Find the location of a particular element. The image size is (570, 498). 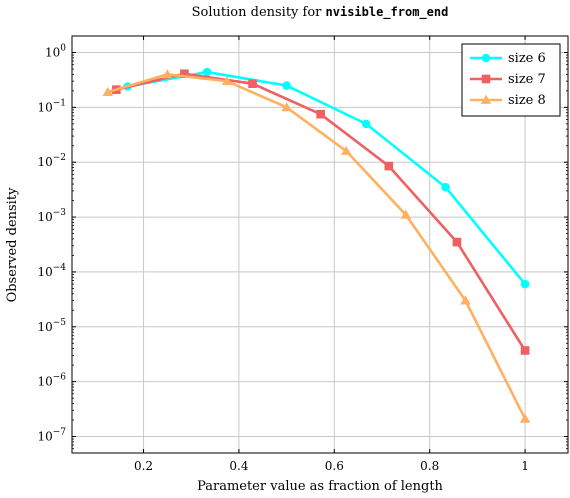

y-tick-label: 10⁻⁴ is located at coordinates (51, 271).